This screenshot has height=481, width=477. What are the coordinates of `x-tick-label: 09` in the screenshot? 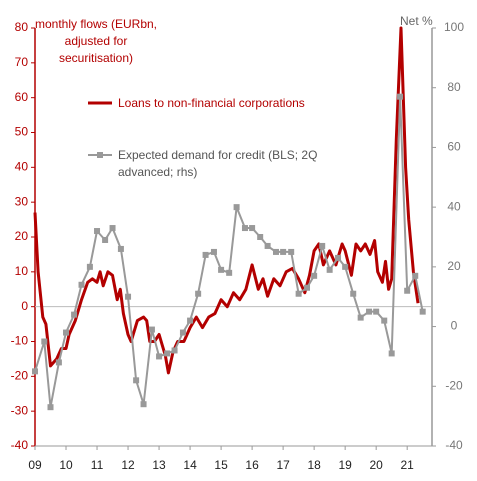 It's located at (35, 465).